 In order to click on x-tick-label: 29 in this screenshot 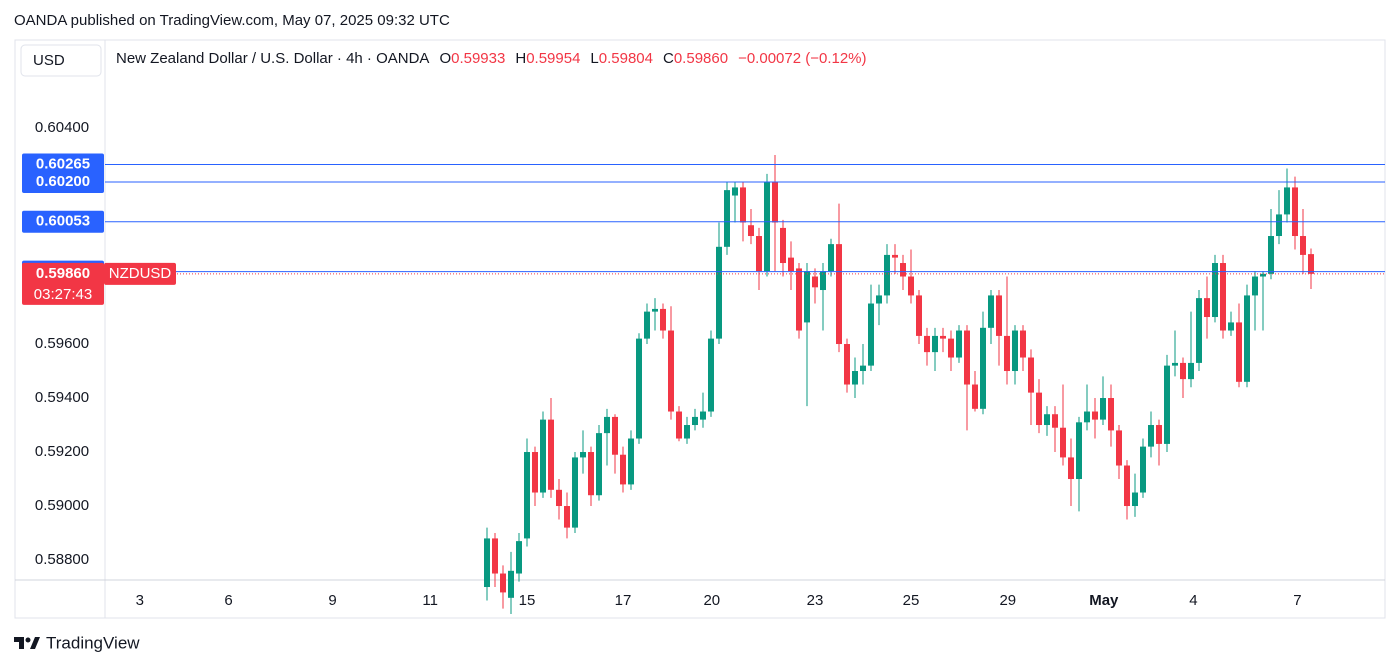, I will do `click(1007, 600)`.